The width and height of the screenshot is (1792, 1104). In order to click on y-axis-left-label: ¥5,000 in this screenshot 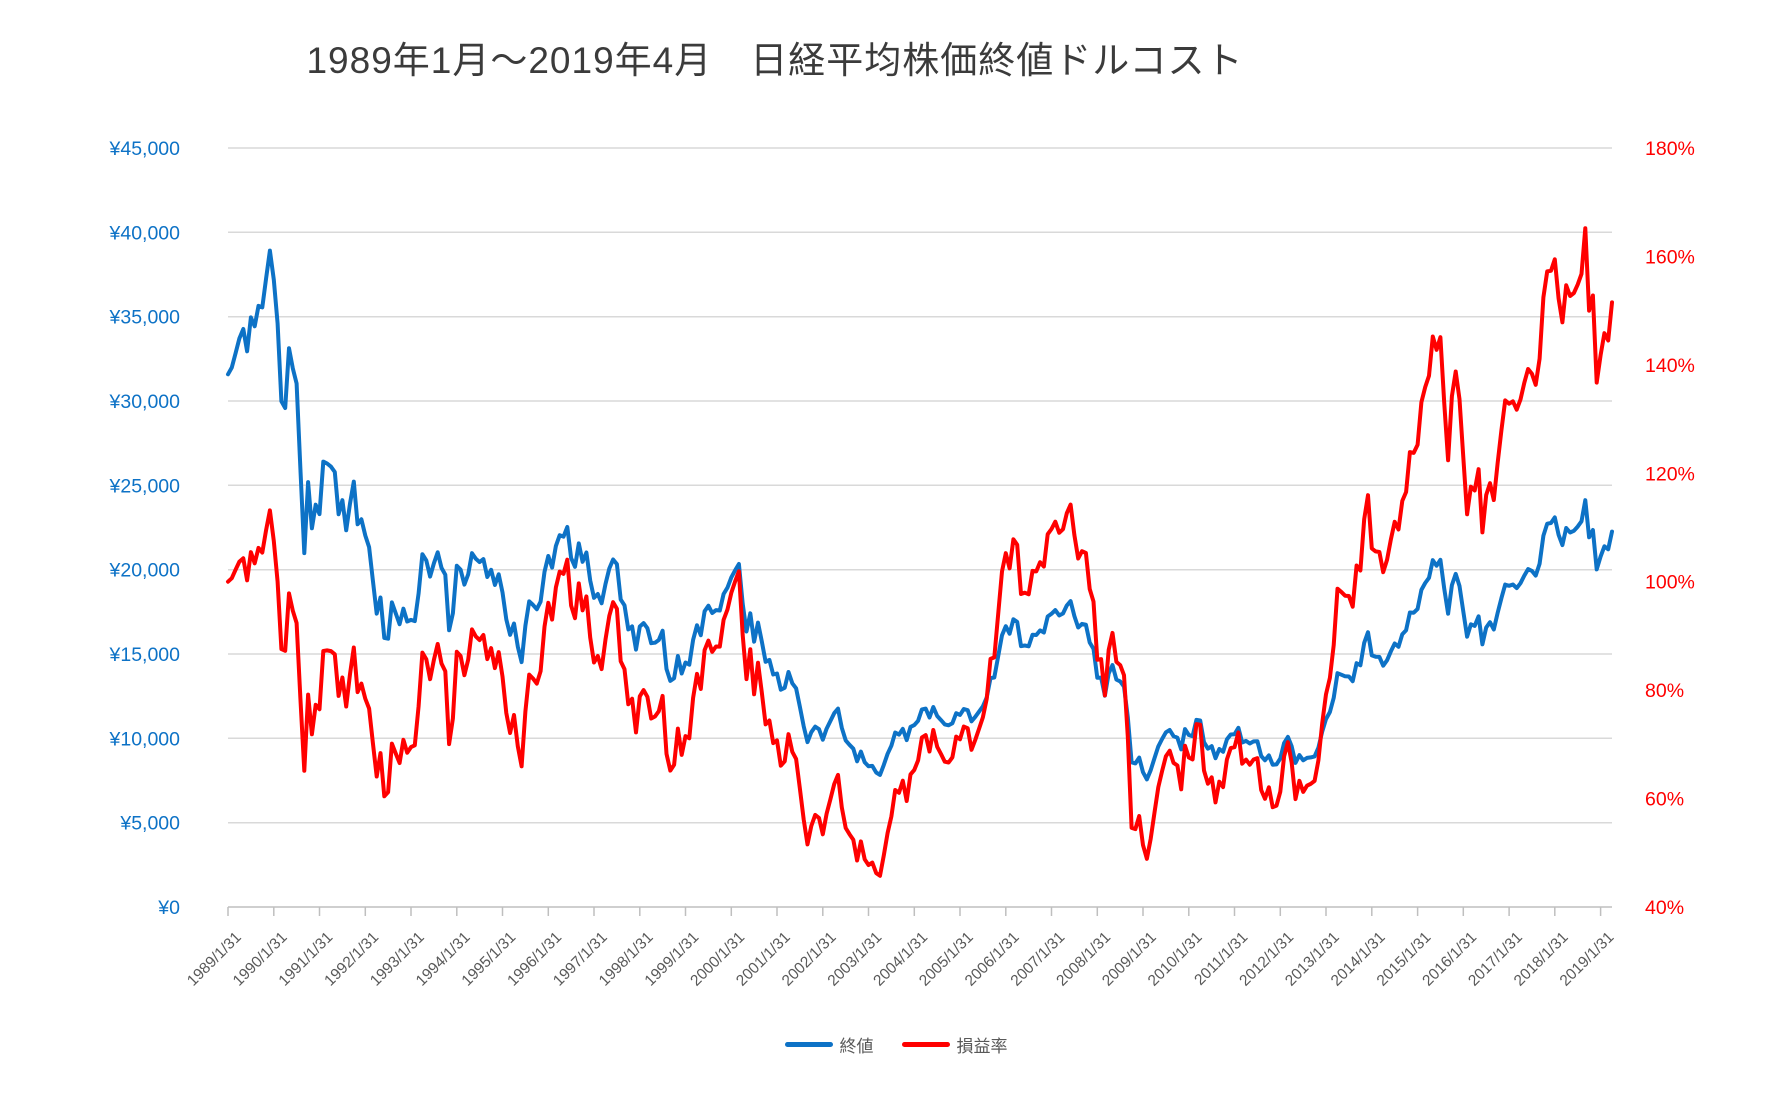, I will do `click(149, 824)`.